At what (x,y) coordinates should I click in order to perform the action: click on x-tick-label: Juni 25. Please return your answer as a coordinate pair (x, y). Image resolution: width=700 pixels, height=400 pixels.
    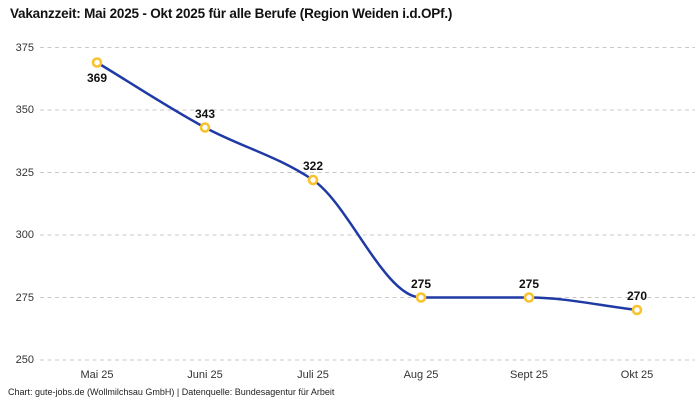
    Looking at the image, I should click on (205, 375).